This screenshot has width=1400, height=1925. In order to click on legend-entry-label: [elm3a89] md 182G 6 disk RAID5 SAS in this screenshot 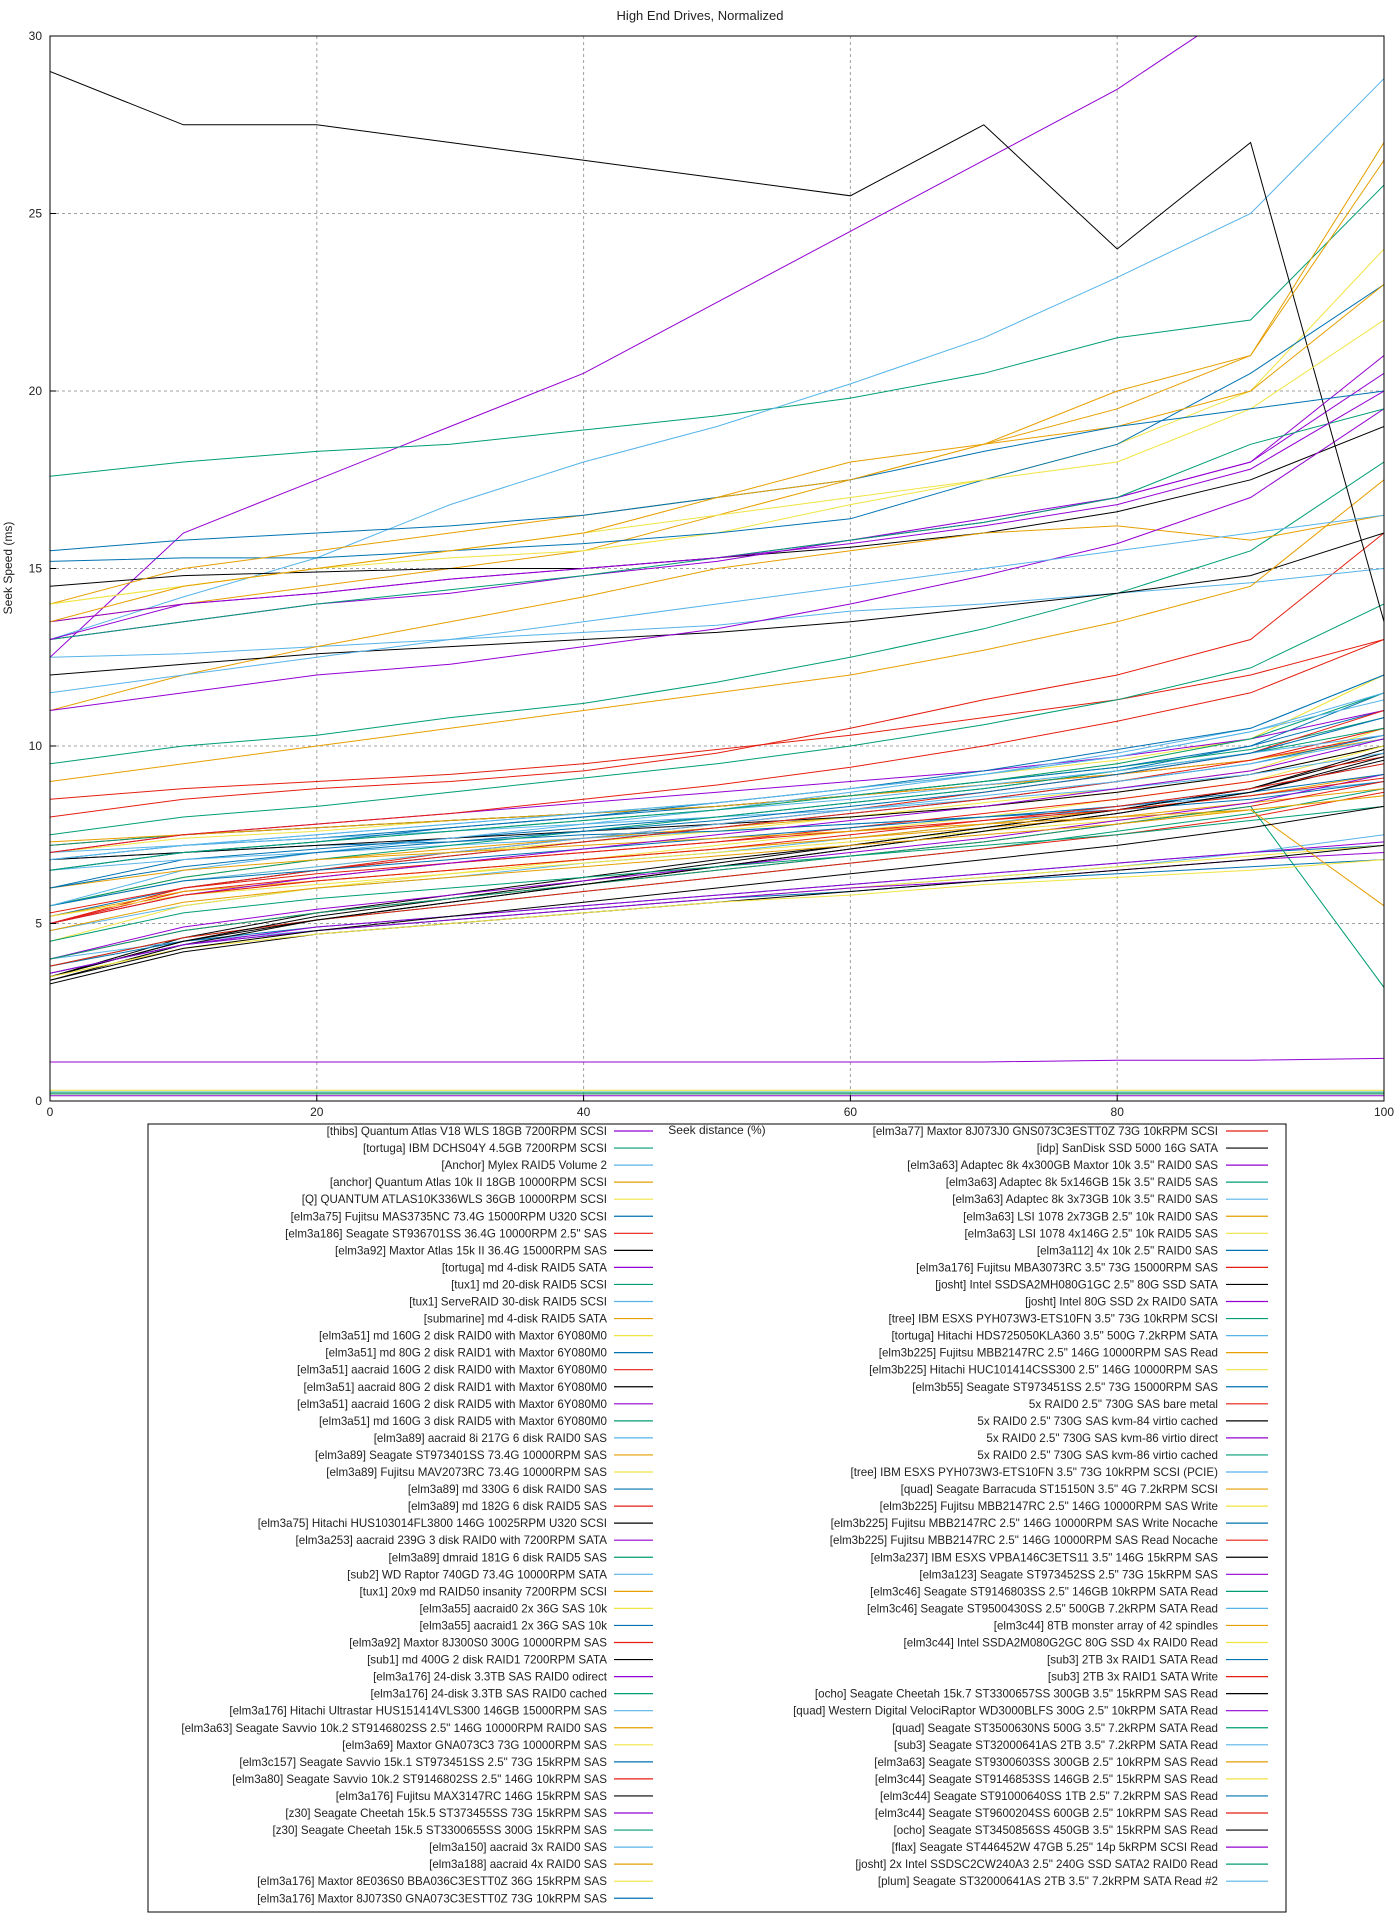, I will do `click(507, 1506)`.